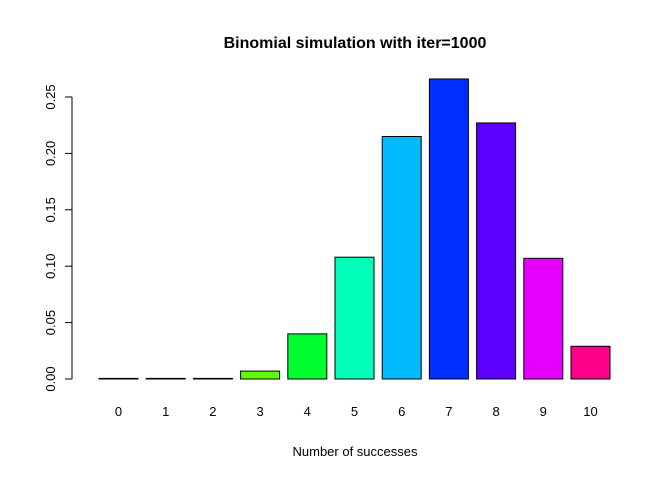 The width and height of the screenshot is (672, 480). I want to click on x-tick-label: 4, so click(307, 411).